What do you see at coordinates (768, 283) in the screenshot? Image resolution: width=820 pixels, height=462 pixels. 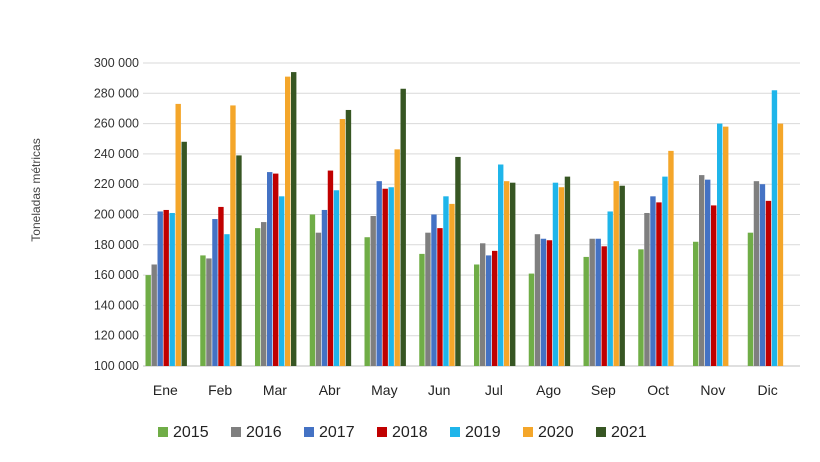 I see `bar-2018-Dic` at bounding box center [768, 283].